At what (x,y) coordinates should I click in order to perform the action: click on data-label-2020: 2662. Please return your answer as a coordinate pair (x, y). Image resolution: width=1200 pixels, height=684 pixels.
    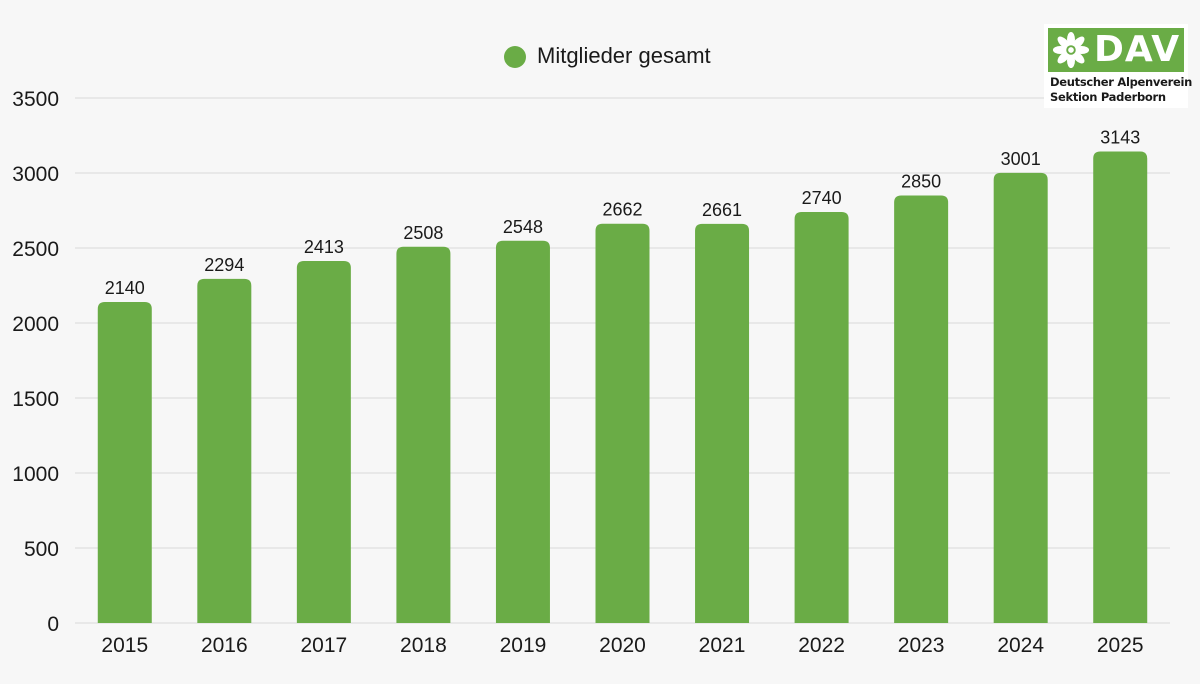
    Looking at the image, I should click on (622, 210).